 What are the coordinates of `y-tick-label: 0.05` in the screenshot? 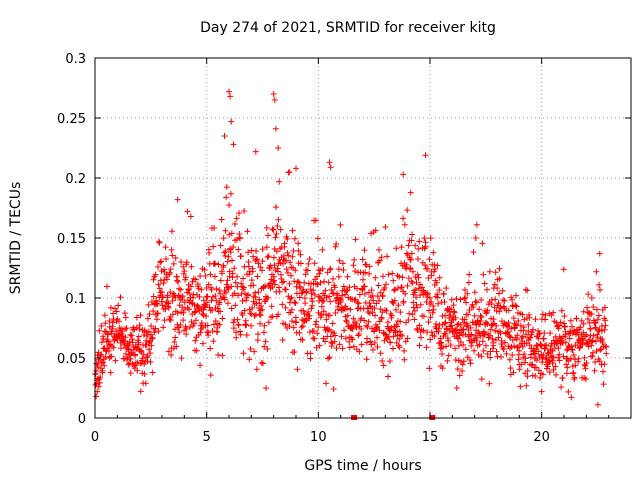 It's located at (71, 359).